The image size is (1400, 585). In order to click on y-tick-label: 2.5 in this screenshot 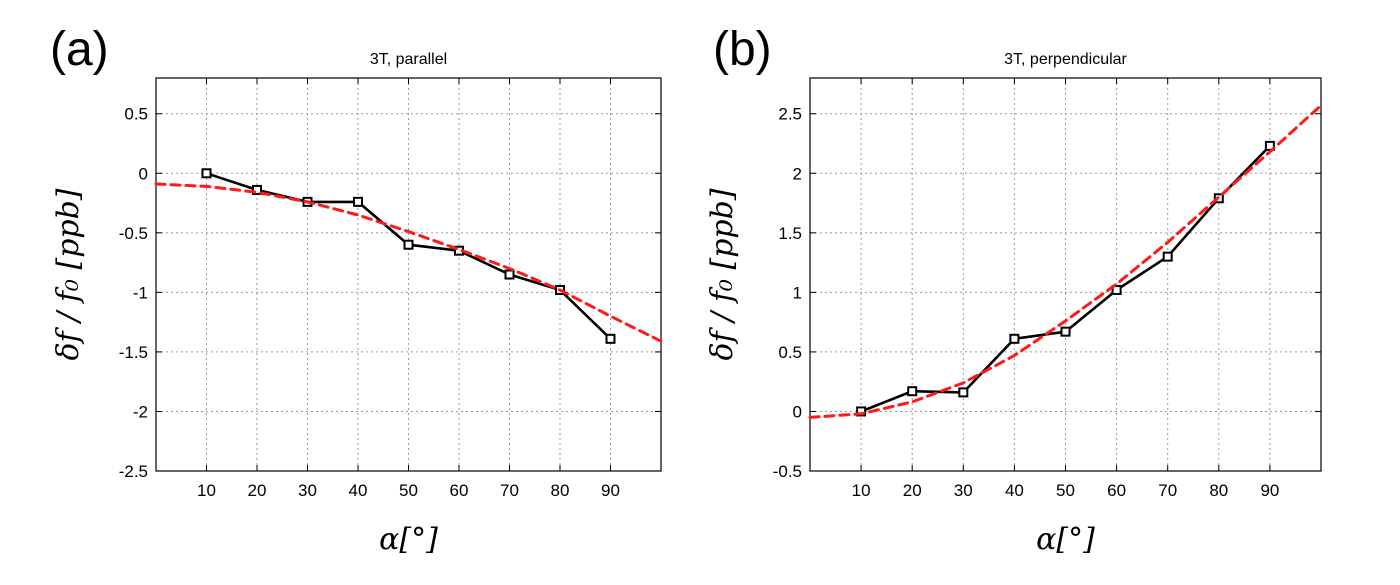, I will do `click(790, 114)`.